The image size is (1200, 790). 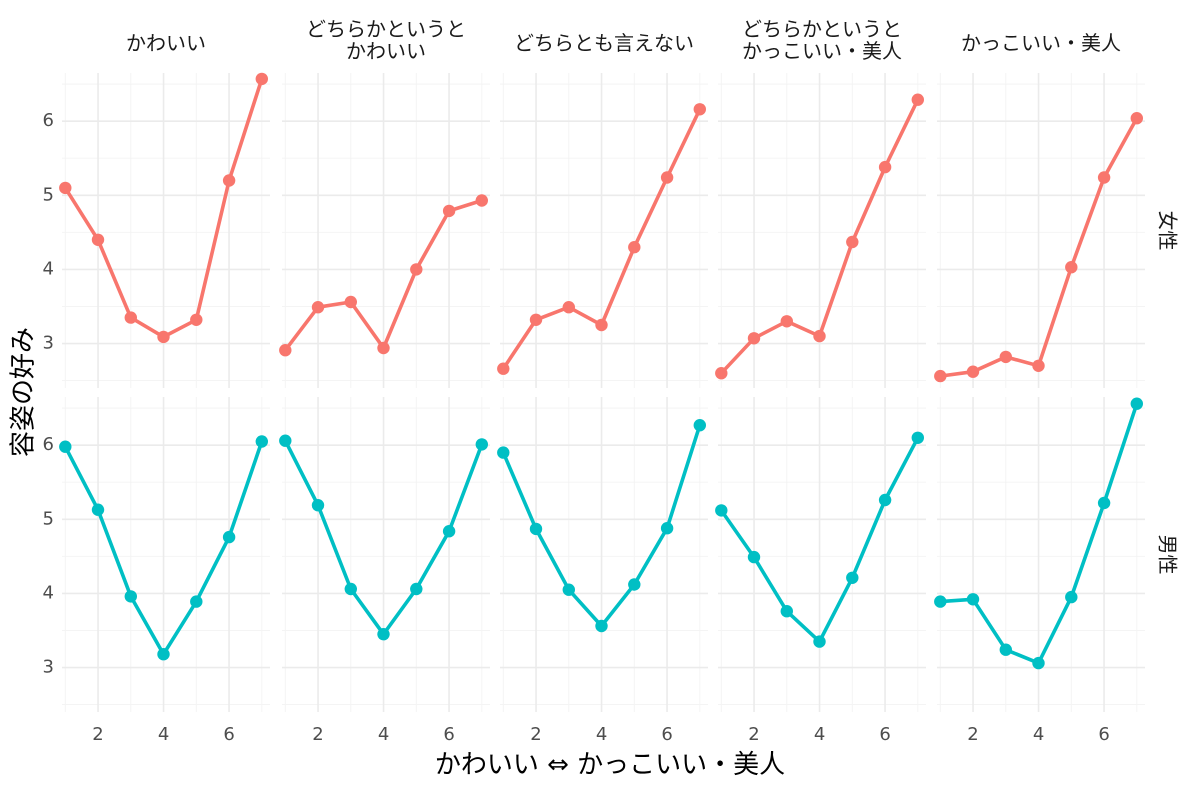 I want to click on facet-column-label-line: どちらとも言えない, so click(x=604, y=43).